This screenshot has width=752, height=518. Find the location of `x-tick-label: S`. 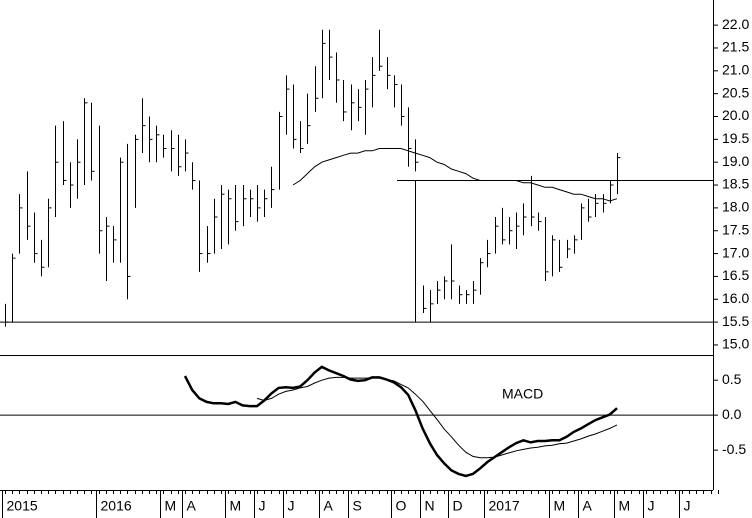

x-tick-label: S is located at coordinates (357, 506).